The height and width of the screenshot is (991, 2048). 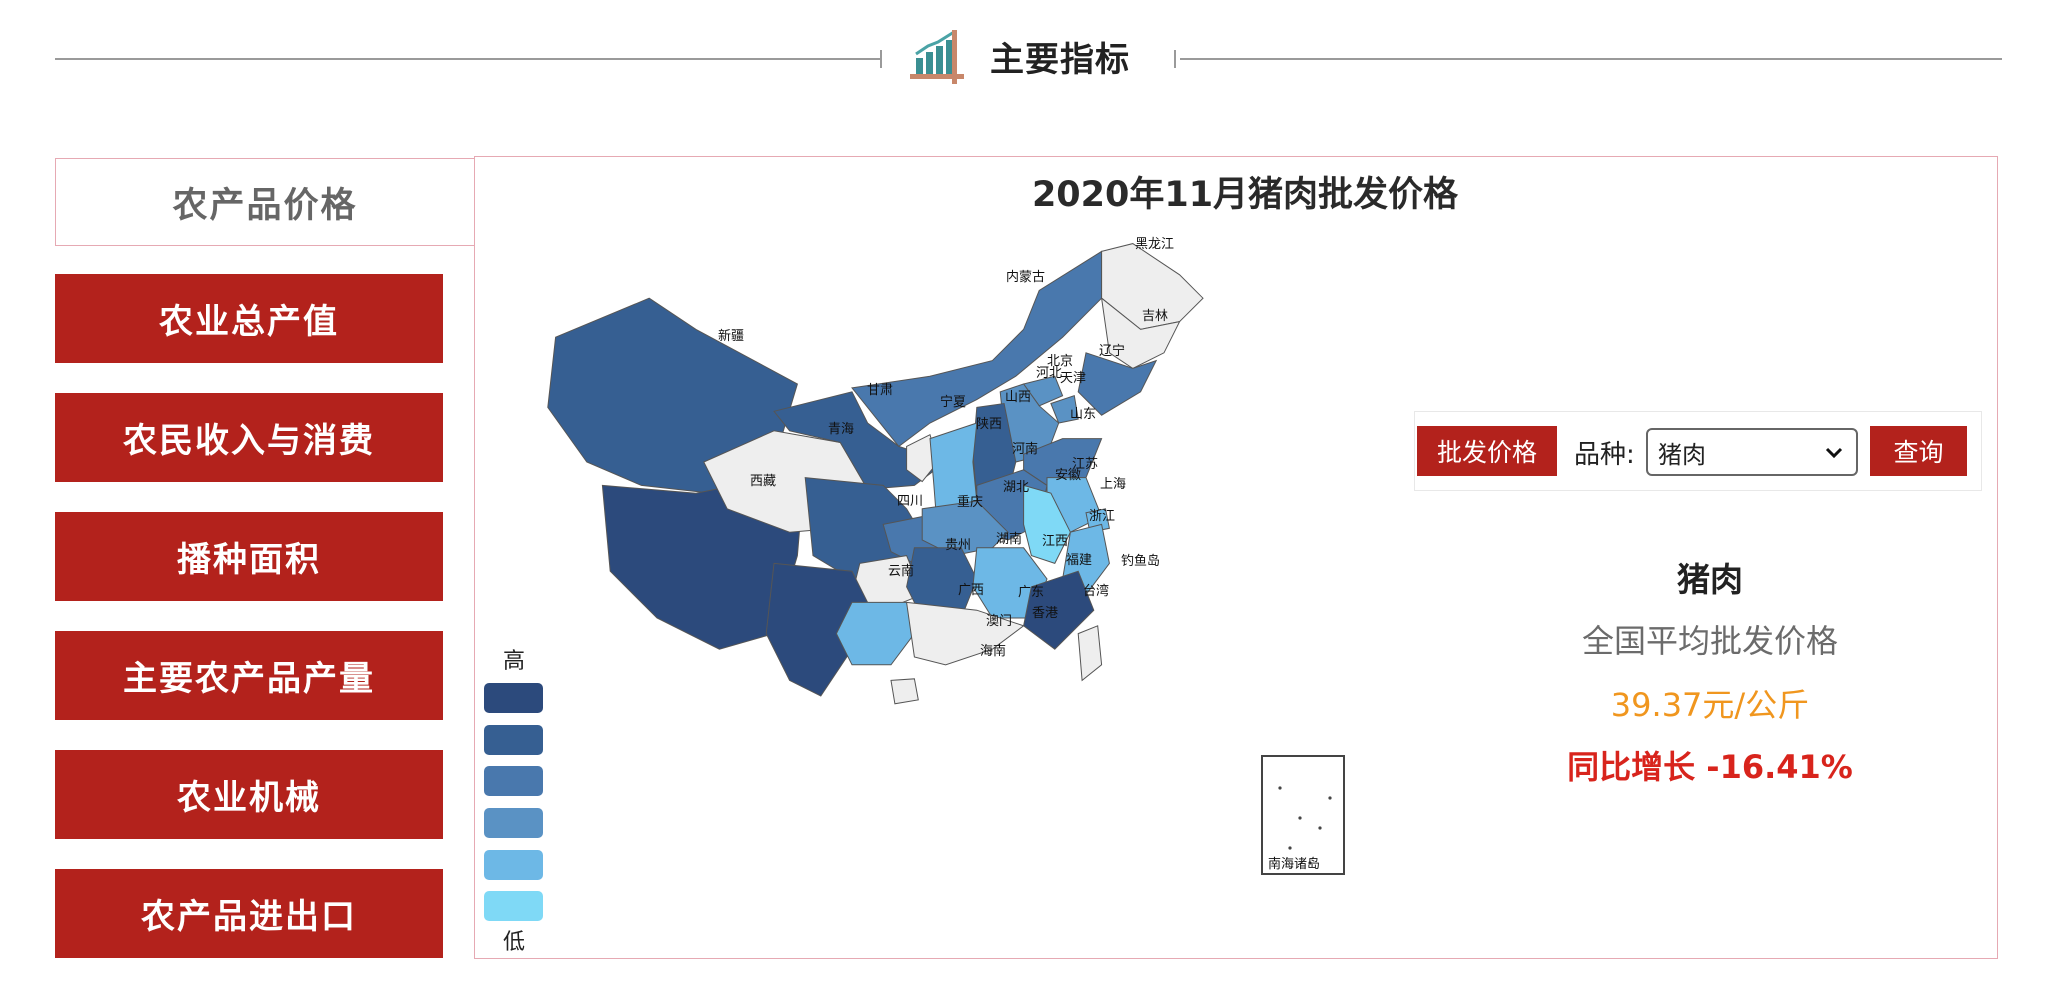 What do you see at coordinates (881, 59) in the screenshot?
I see `header-divider-tick-left` at bounding box center [881, 59].